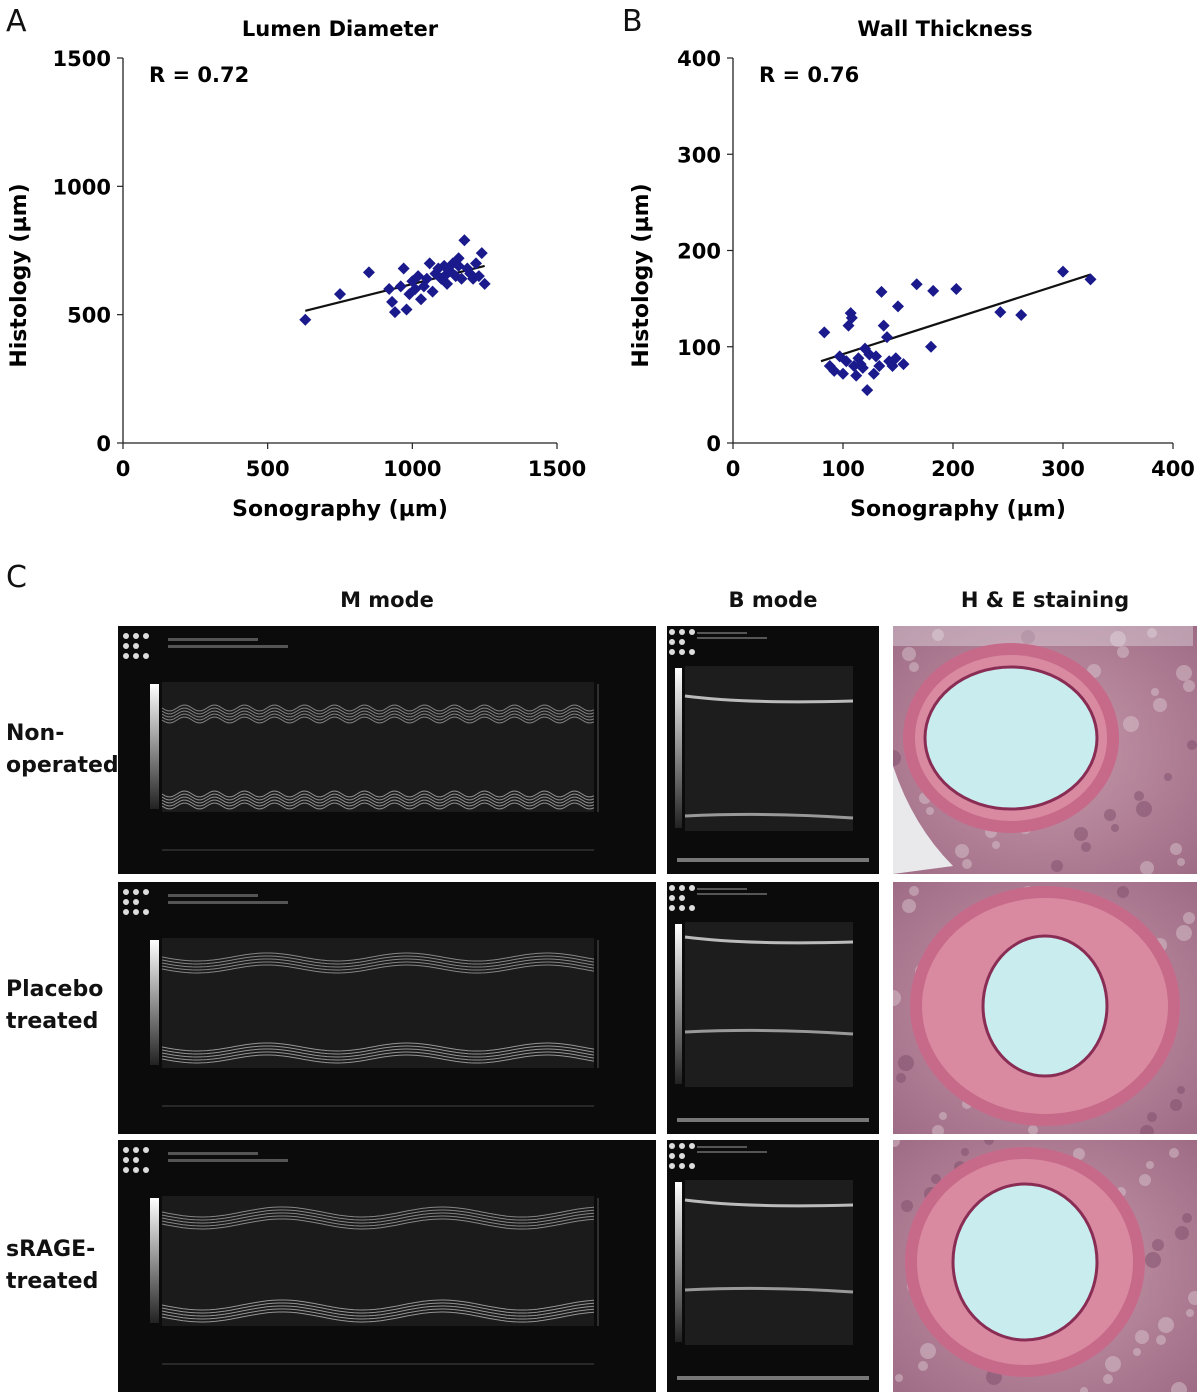 The image size is (1200, 1392). Describe the element at coordinates (199, 75) in the screenshot. I see `chart-a-r-annotation: R = 0.72` at that location.